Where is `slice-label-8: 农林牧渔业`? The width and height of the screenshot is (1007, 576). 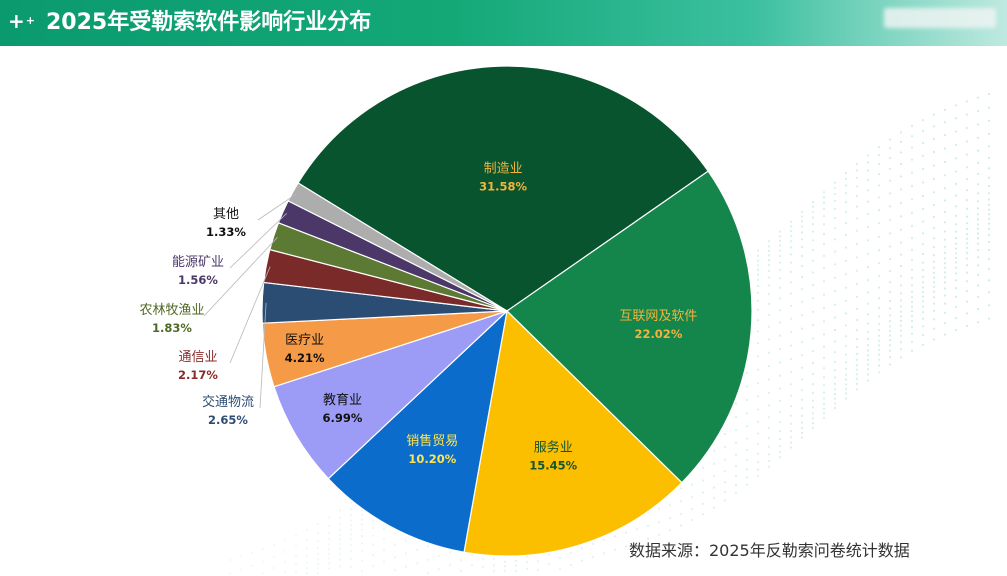
slice-label-8: 农林牧渔业 is located at coordinates (171, 310).